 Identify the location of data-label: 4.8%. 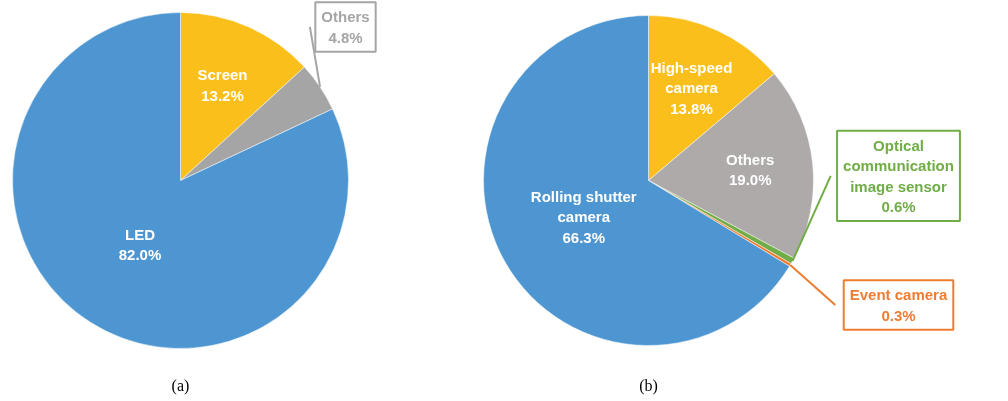
(345, 37).